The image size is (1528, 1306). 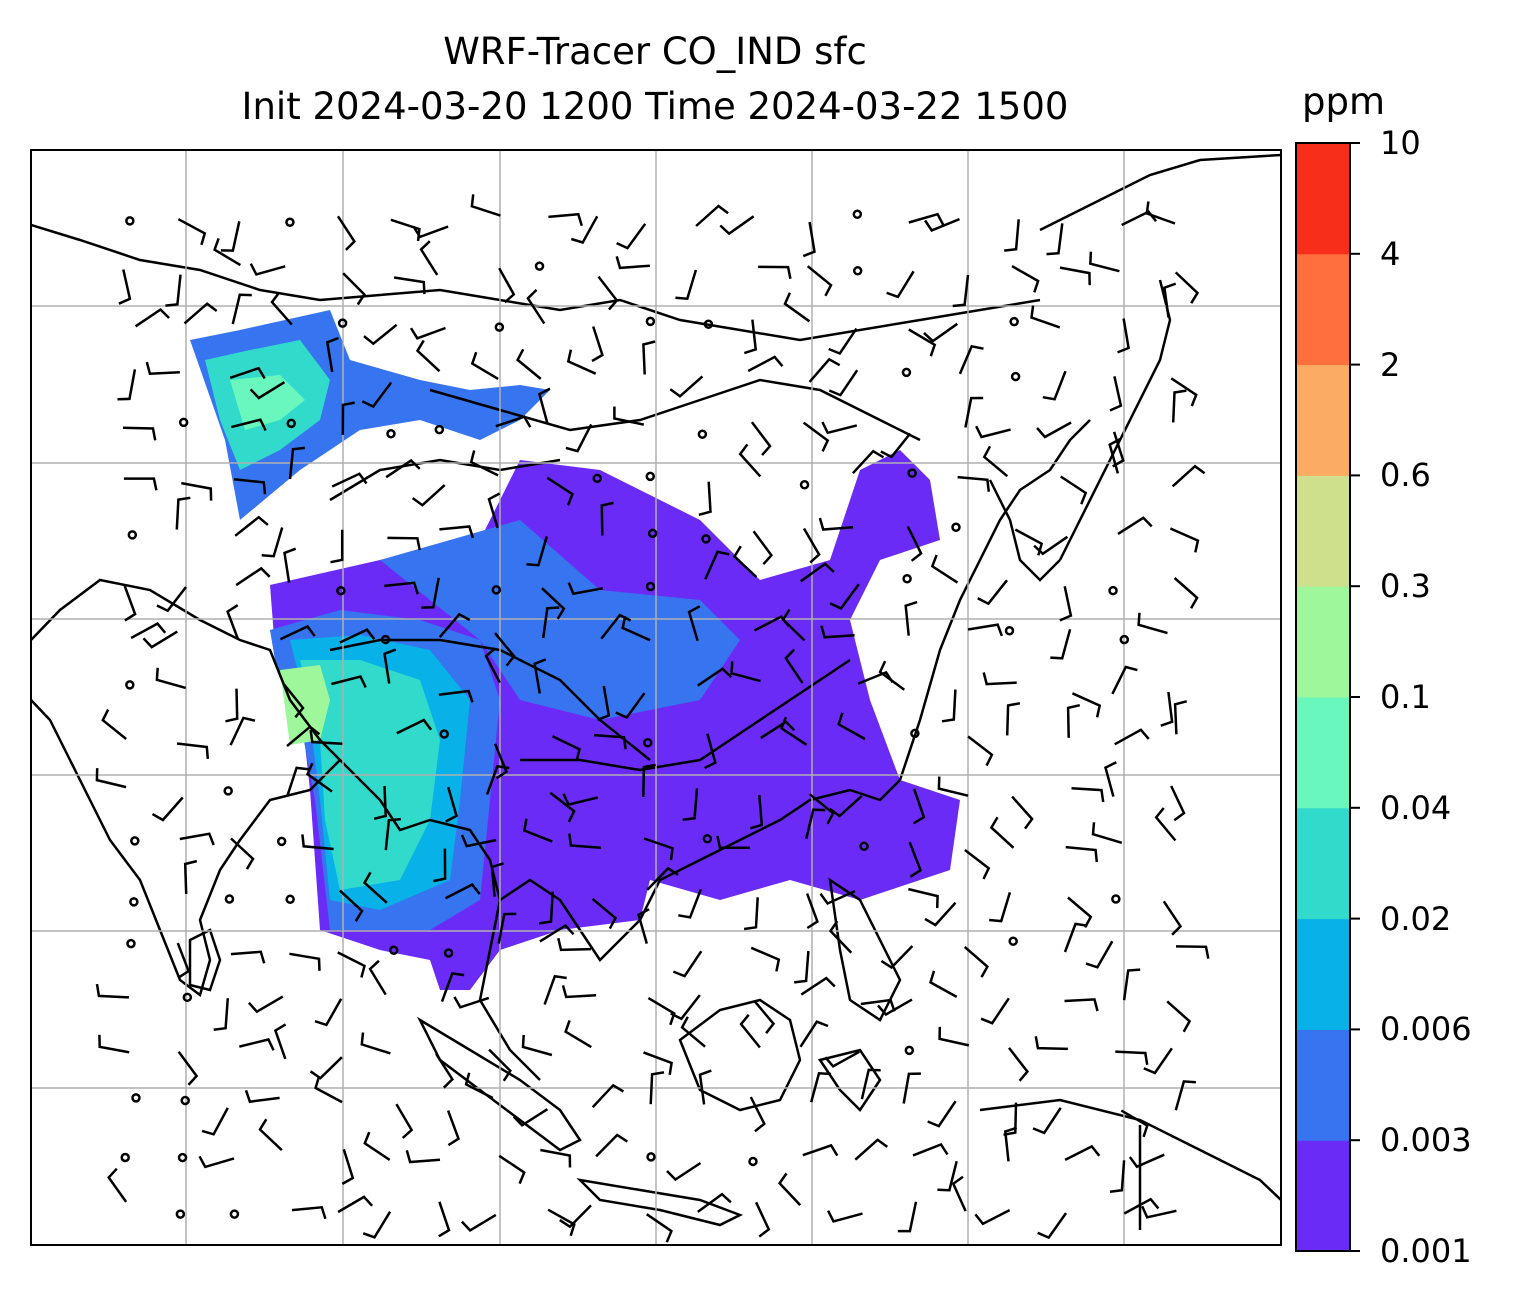 I want to click on russia-coast, so click(x=1160, y=192).